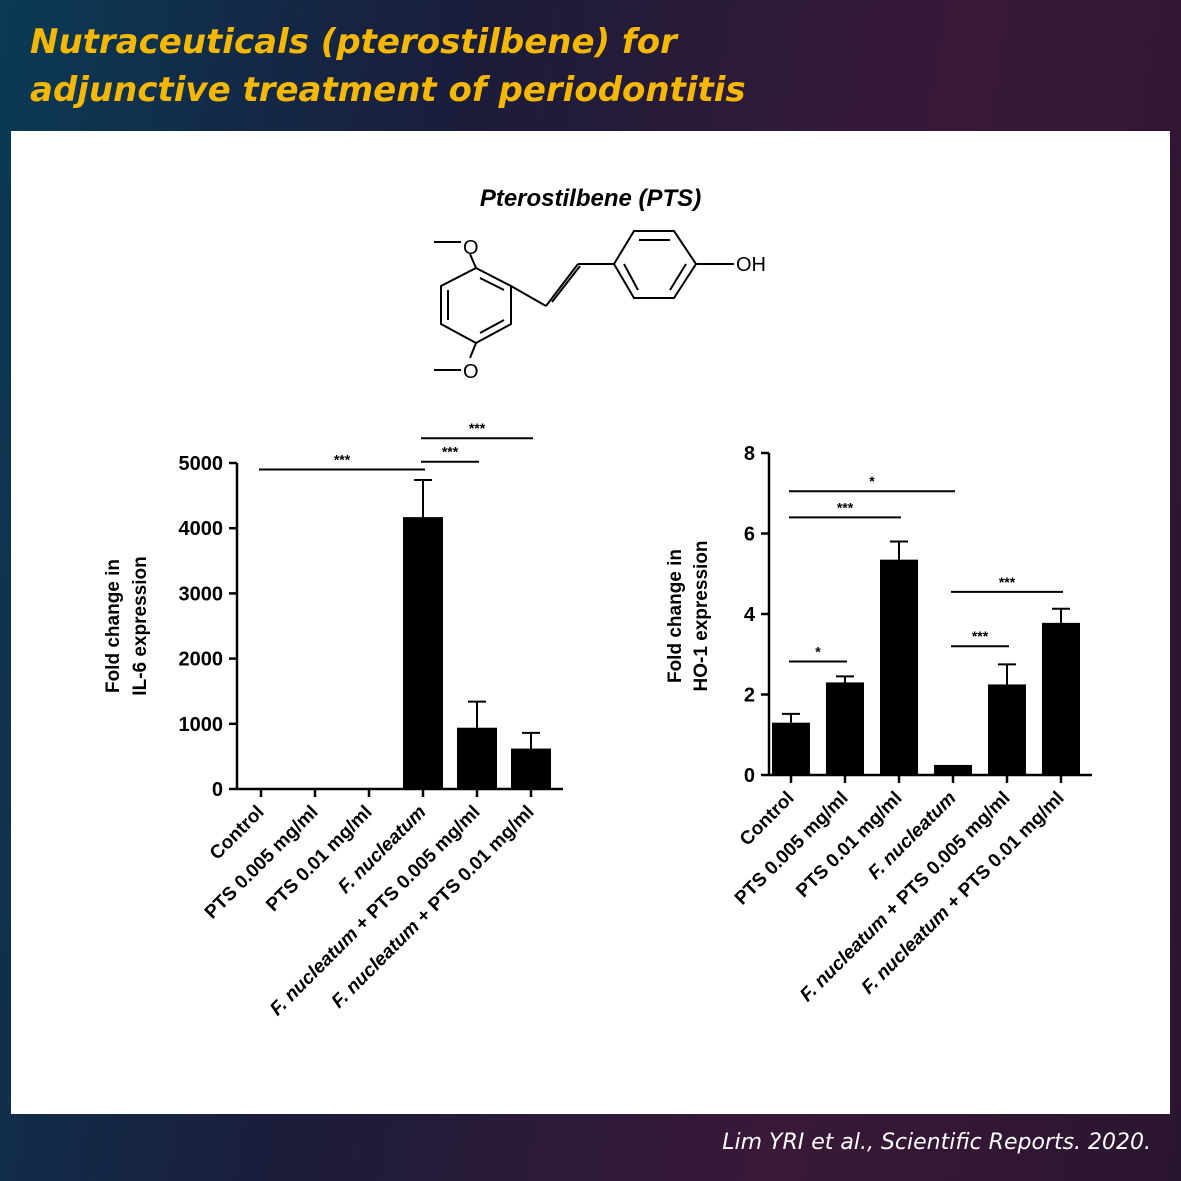 The width and height of the screenshot is (1181, 1181). Describe the element at coordinates (201, 725) in the screenshot. I see `y-tick-label: 1000` at that location.